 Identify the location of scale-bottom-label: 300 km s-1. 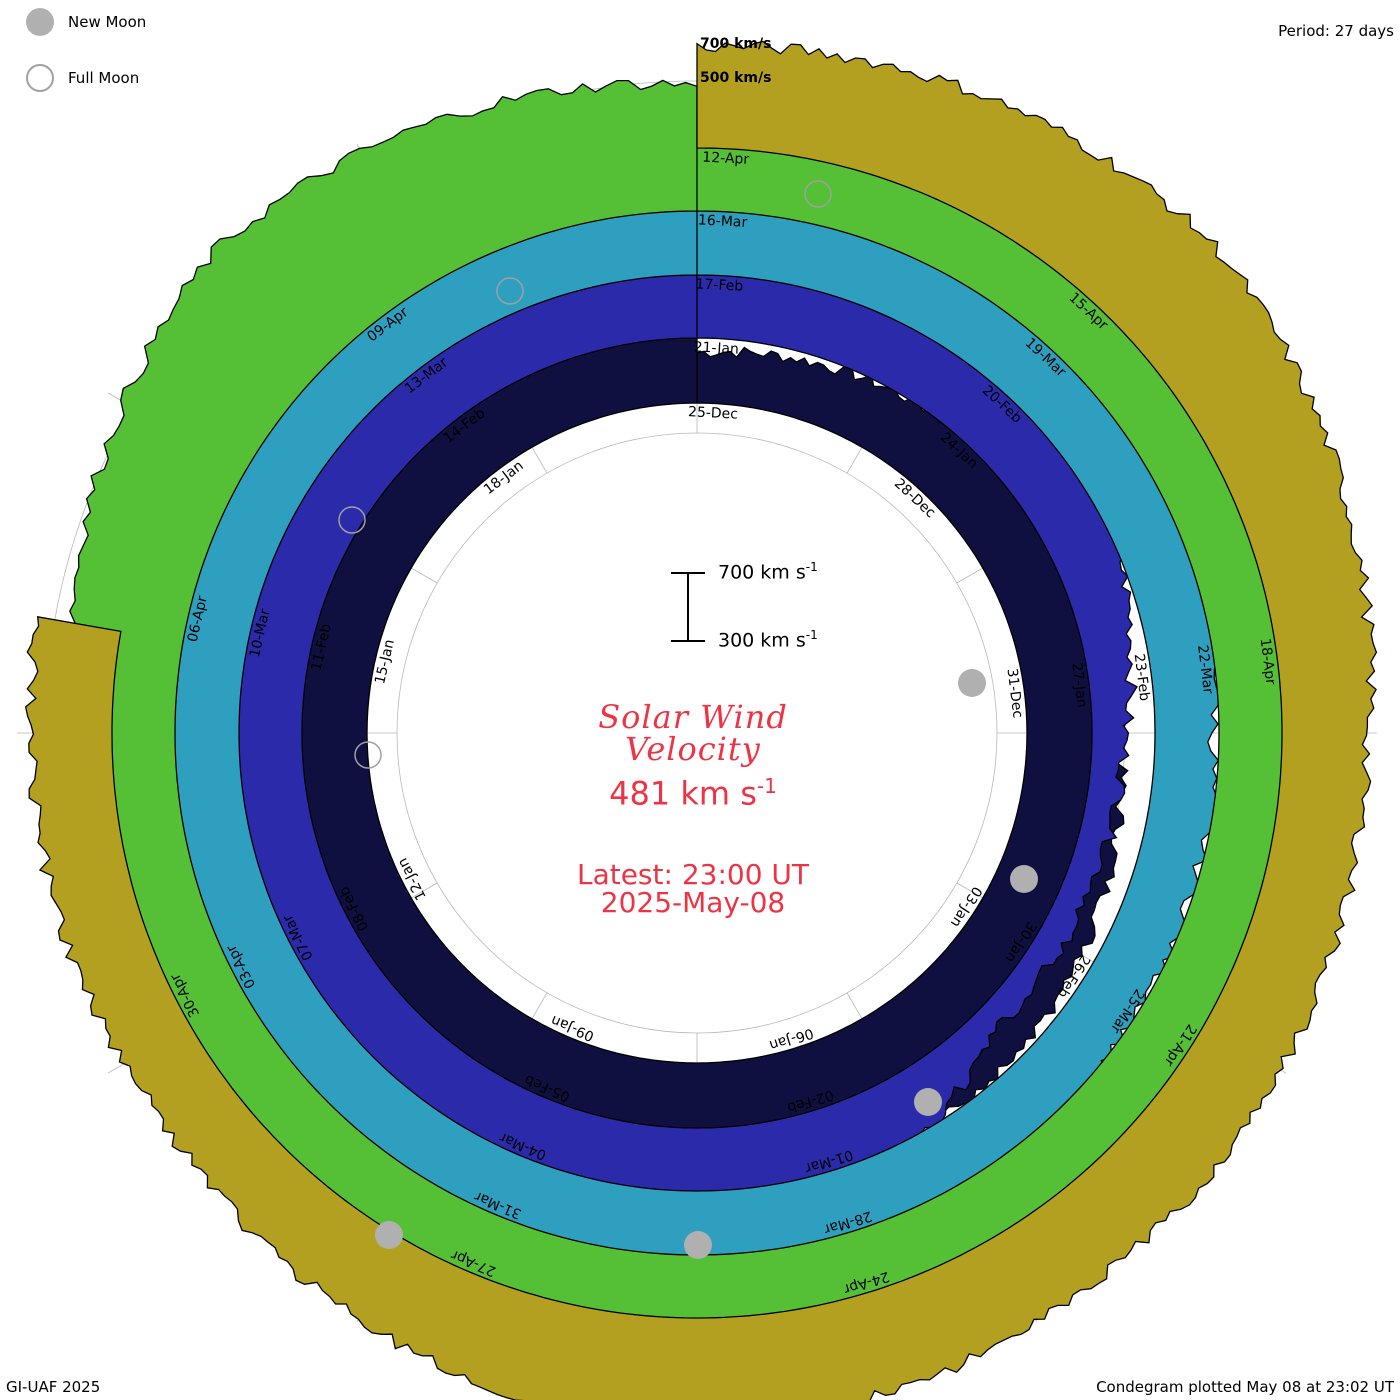
(768, 639).